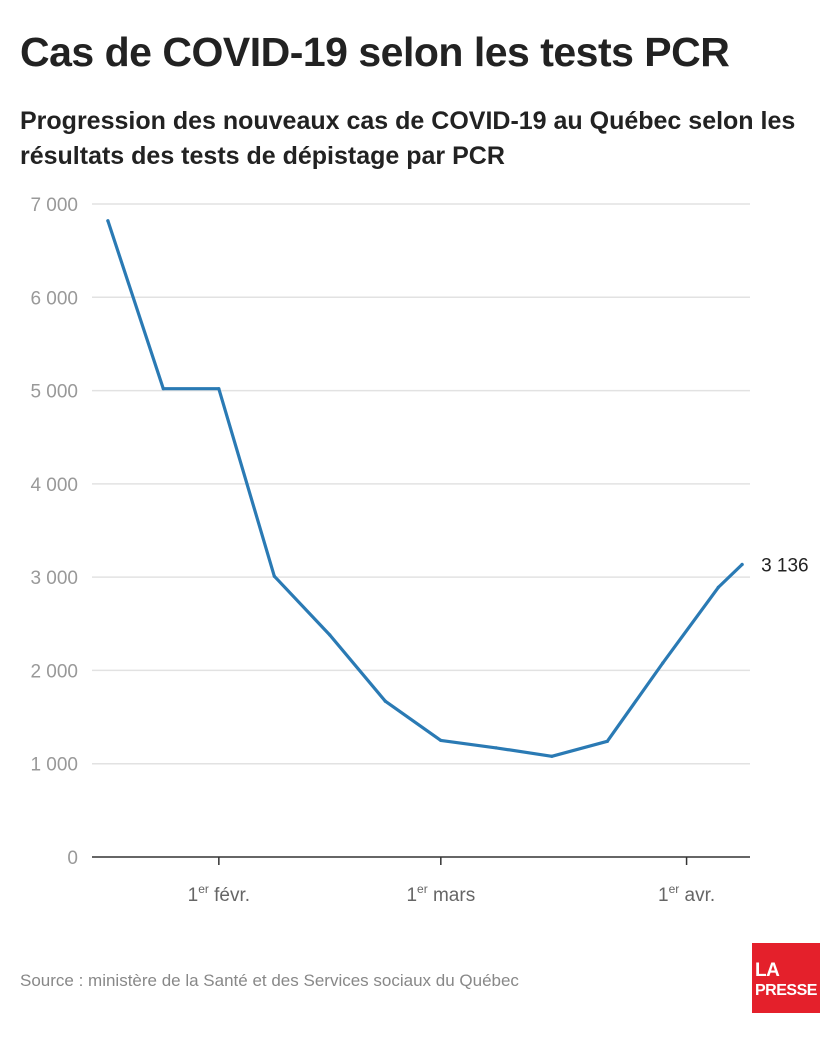 The width and height of the screenshot is (840, 1040). What do you see at coordinates (72, 858) in the screenshot?
I see `y-tick-label: 0` at bounding box center [72, 858].